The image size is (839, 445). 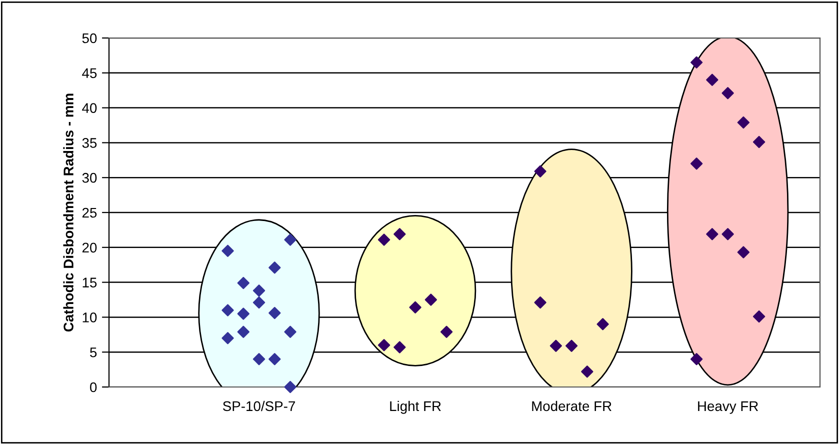 What do you see at coordinates (572, 406) in the screenshot?
I see `x-tick-label: Moderate FR` at bounding box center [572, 406].